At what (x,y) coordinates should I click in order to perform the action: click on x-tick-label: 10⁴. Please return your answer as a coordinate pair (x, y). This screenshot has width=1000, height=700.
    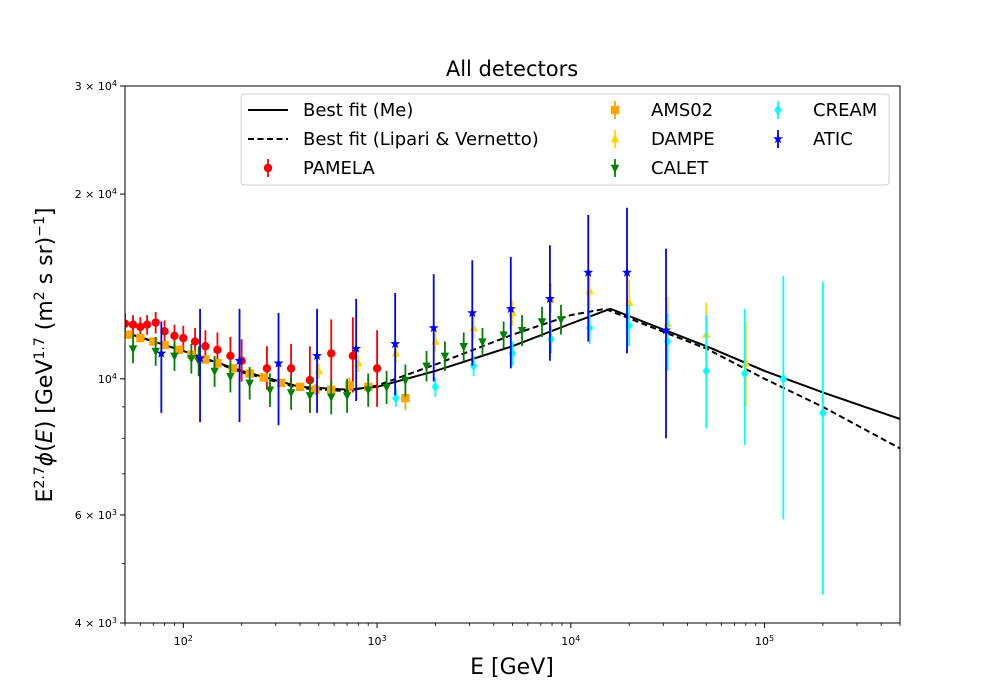
    Looking at the image, I should click on (570, 641).